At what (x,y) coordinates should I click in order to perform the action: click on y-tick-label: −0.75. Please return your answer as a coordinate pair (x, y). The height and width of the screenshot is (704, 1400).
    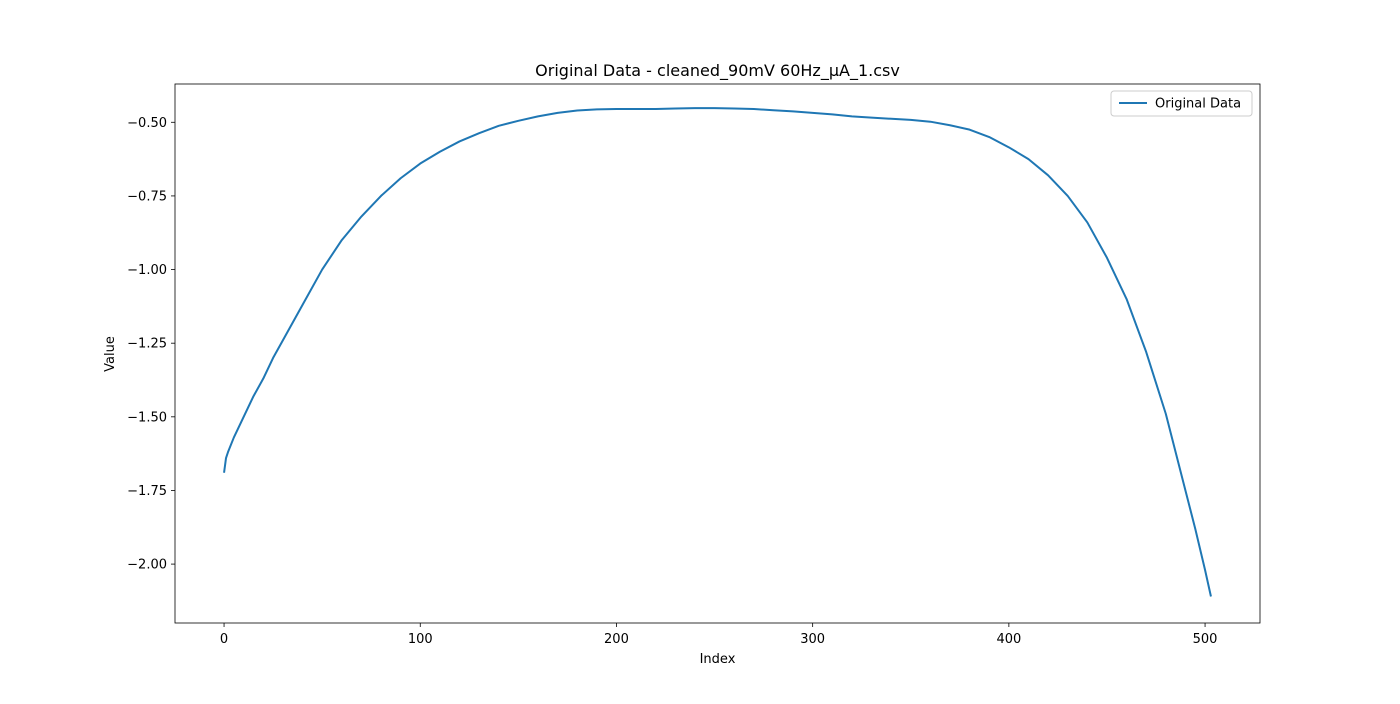
    Looking at the image, I should click on (147, 196).